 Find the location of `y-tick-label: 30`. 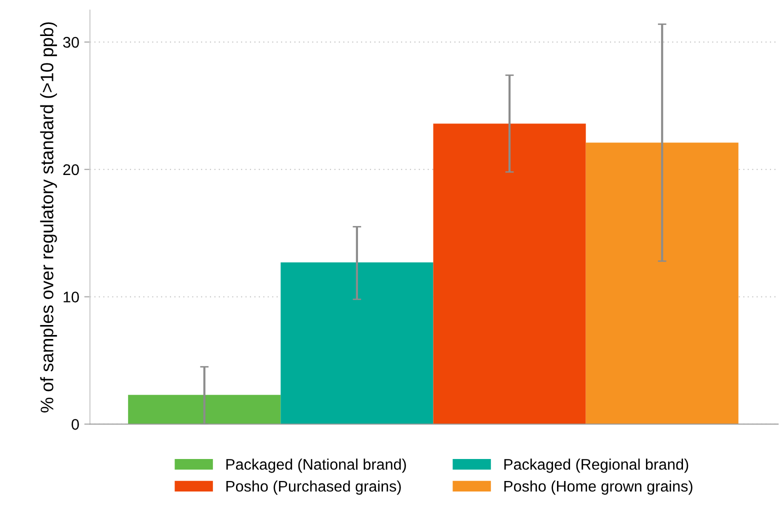

y-tick-label: 30 is located at coordinates (71, 42).